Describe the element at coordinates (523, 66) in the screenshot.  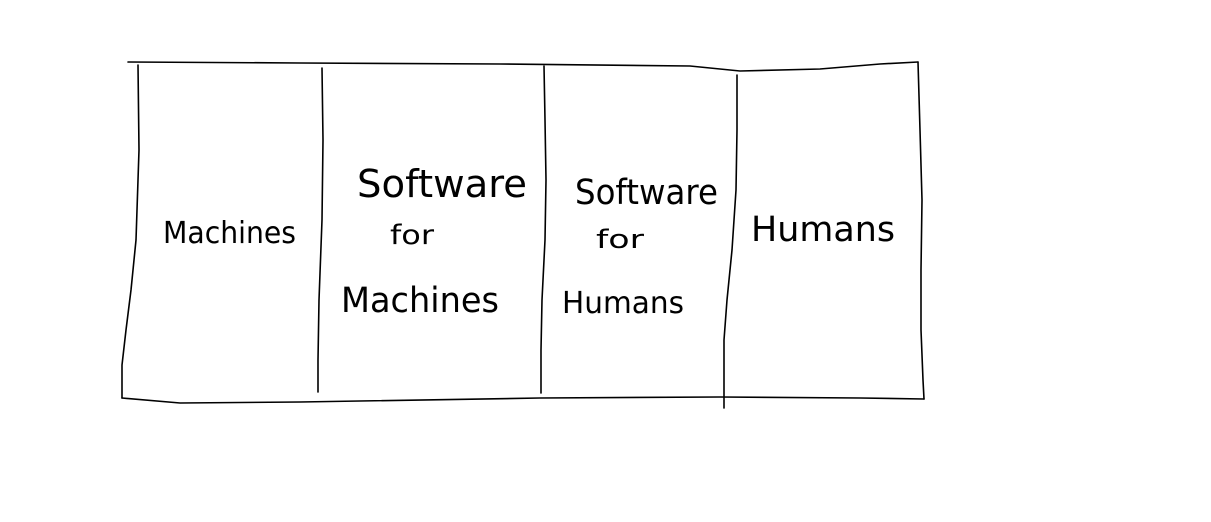
I see `box-top-border` at that location.